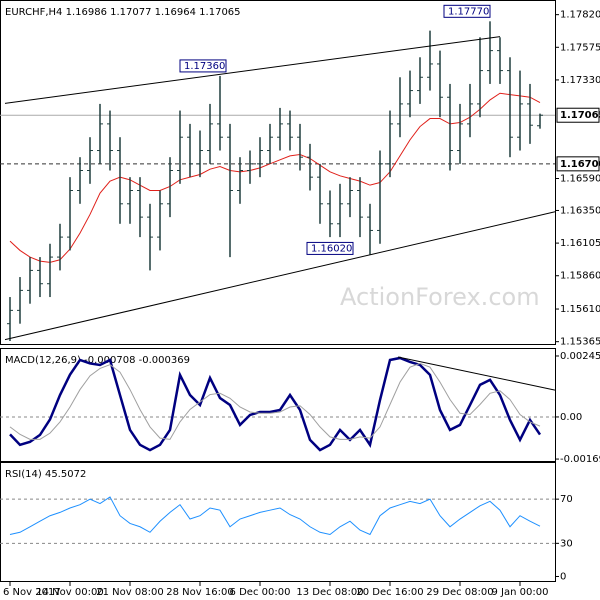 This screenshot has height=600, width=600. What do you see at coordinates (389, 592) in the screenshot?
I see `x-tick-label: 20 Dec 16:00` at bounding box center [389, 592].